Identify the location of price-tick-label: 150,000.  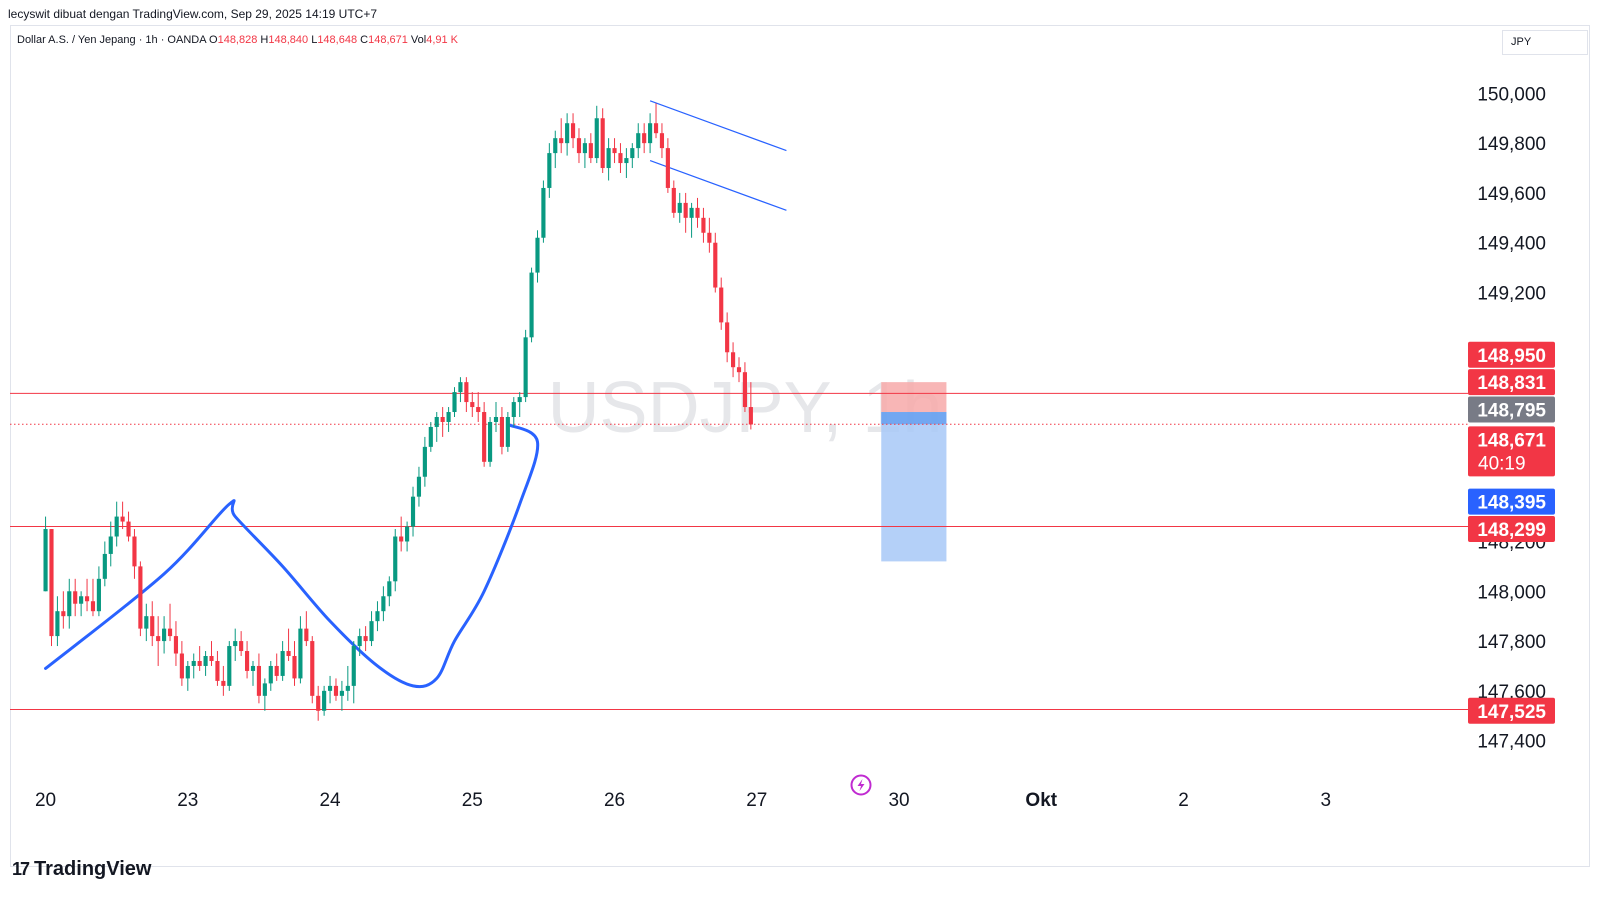
(1511, 94).